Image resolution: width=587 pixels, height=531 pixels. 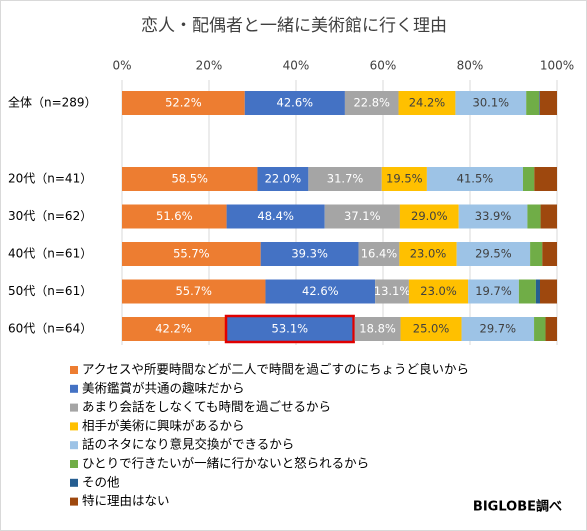 What do you see at coordinates (52, 102) in the screenshot?
I see `y-tick-label: 全体（n=289）` at bounding box center [52, 102].